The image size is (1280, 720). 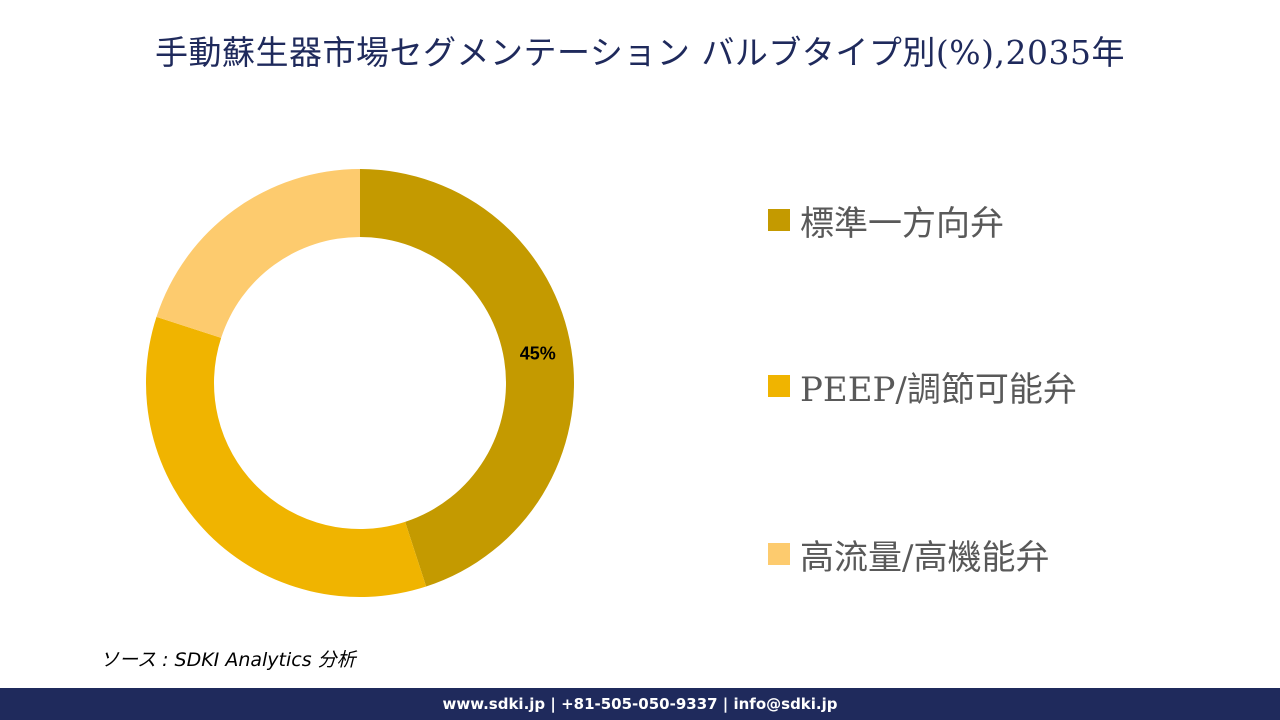 What do you see at coordinates (938, 389) in the screenshot?
I see `legend-label: PEEP/調節可能弁` at bounding box center [938, 389].